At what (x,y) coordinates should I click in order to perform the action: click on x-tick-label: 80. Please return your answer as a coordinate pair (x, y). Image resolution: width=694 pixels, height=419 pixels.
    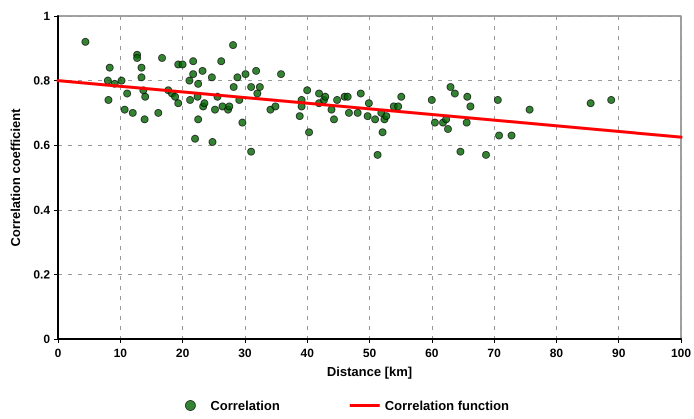
    Looking at the image, I should click on (557, 353).